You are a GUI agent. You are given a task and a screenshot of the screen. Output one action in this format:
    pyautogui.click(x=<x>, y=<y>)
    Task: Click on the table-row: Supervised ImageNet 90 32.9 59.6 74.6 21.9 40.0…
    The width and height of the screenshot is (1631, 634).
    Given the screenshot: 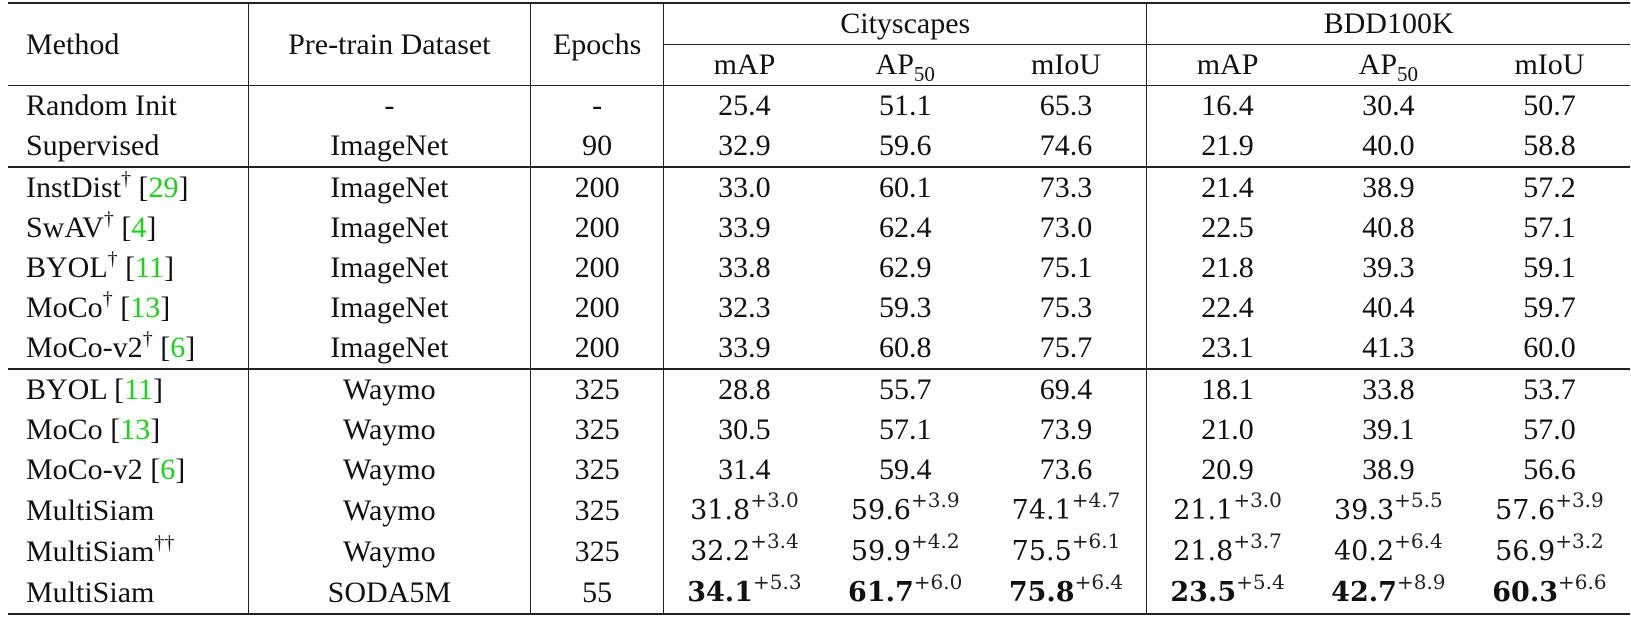 What is the action you would take?
    pyautogui.click(x=819, y=146)
    